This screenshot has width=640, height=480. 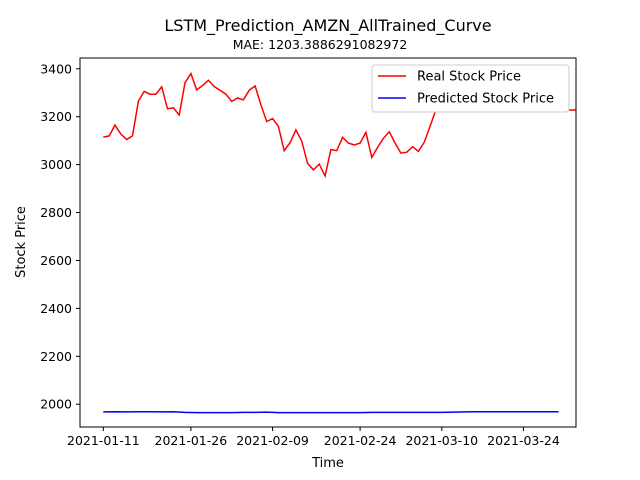 What do you see at coordinates (56, 404) in the screenshot?
I see `y-tick-label: 2000` at bounding box center [56, 404].